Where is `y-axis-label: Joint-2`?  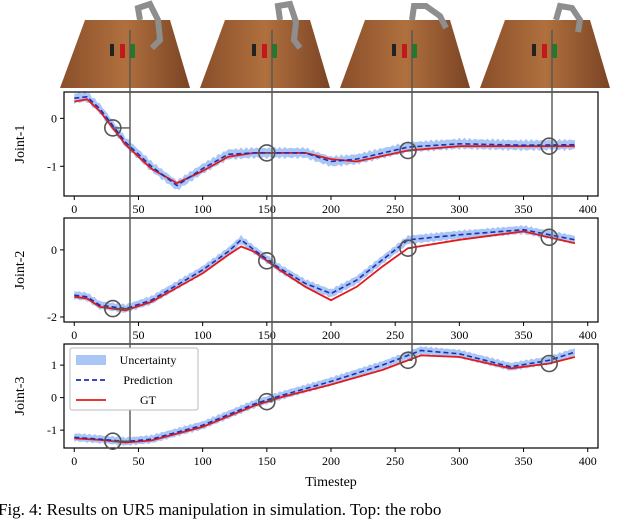 y-axis-label: Joint-2 is located at coordinates (20, 270).